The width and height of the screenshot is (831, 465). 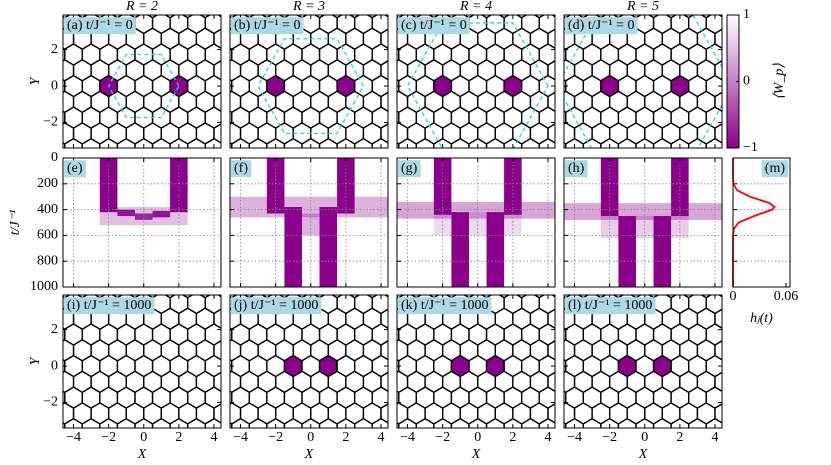 I want to click on panel-label: (a) t/J⁻¹ = 0, so click(x=100, y=25).